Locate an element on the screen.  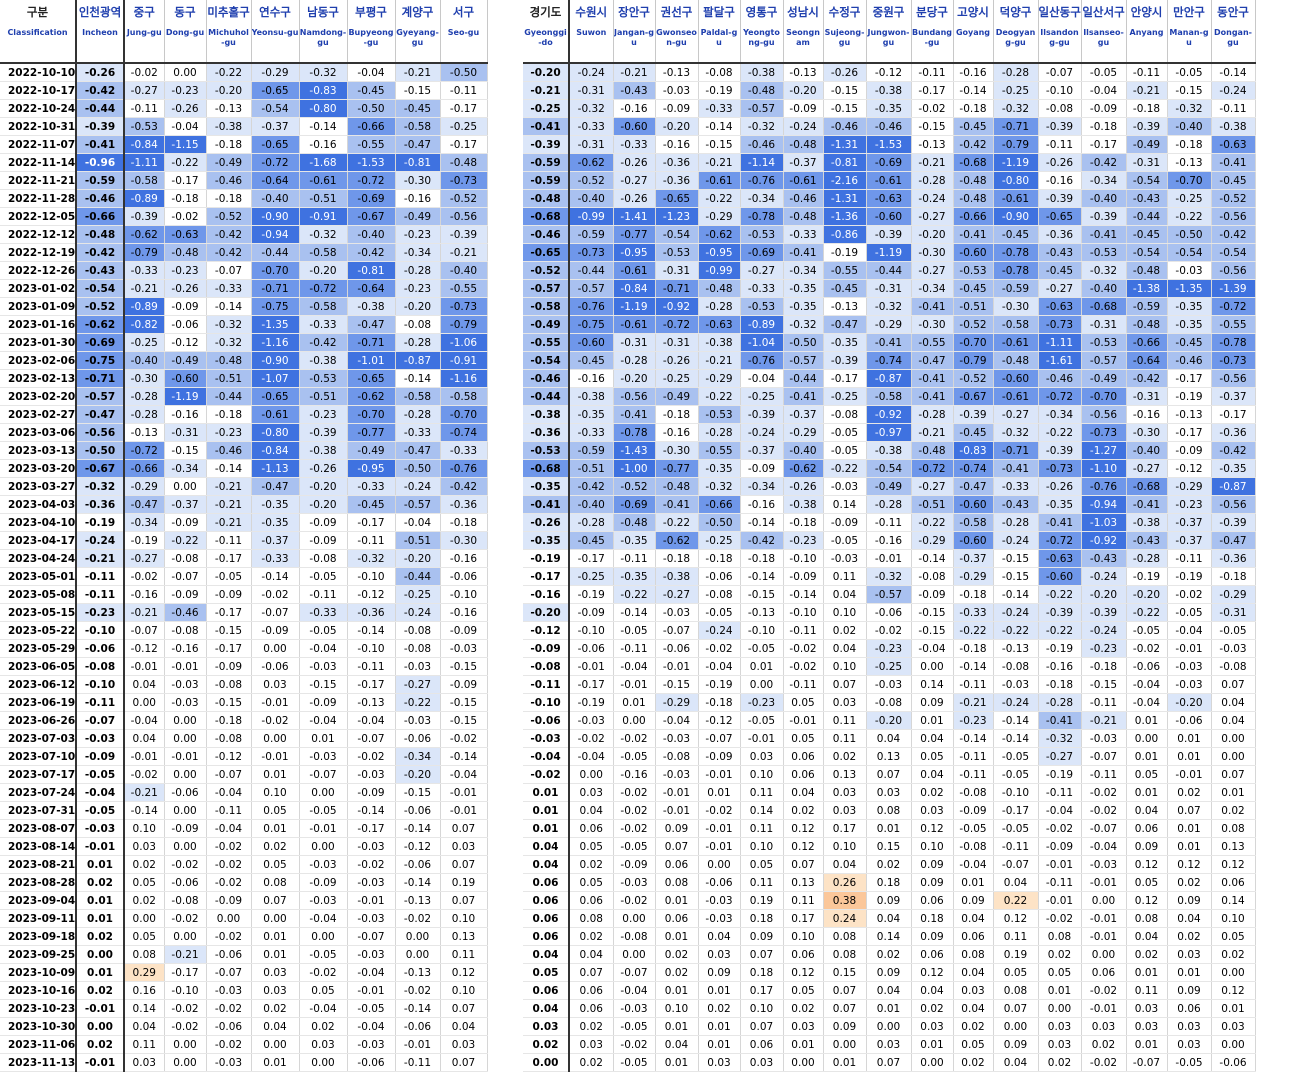
value-cell: 0.06 is located at coordinates (677, 918).